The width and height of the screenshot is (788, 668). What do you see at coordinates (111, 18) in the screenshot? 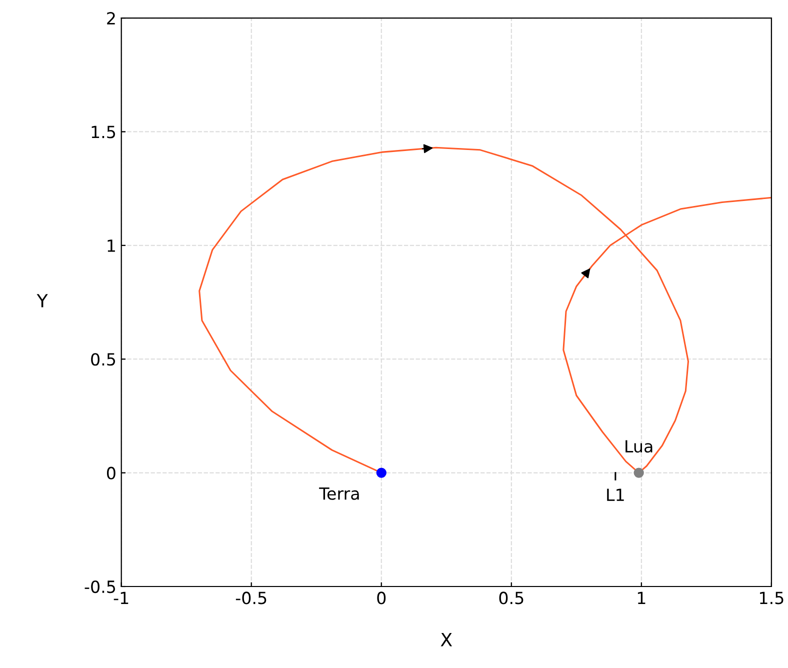
I see `y-tick-label: 2` at bounding box center [111, 18].